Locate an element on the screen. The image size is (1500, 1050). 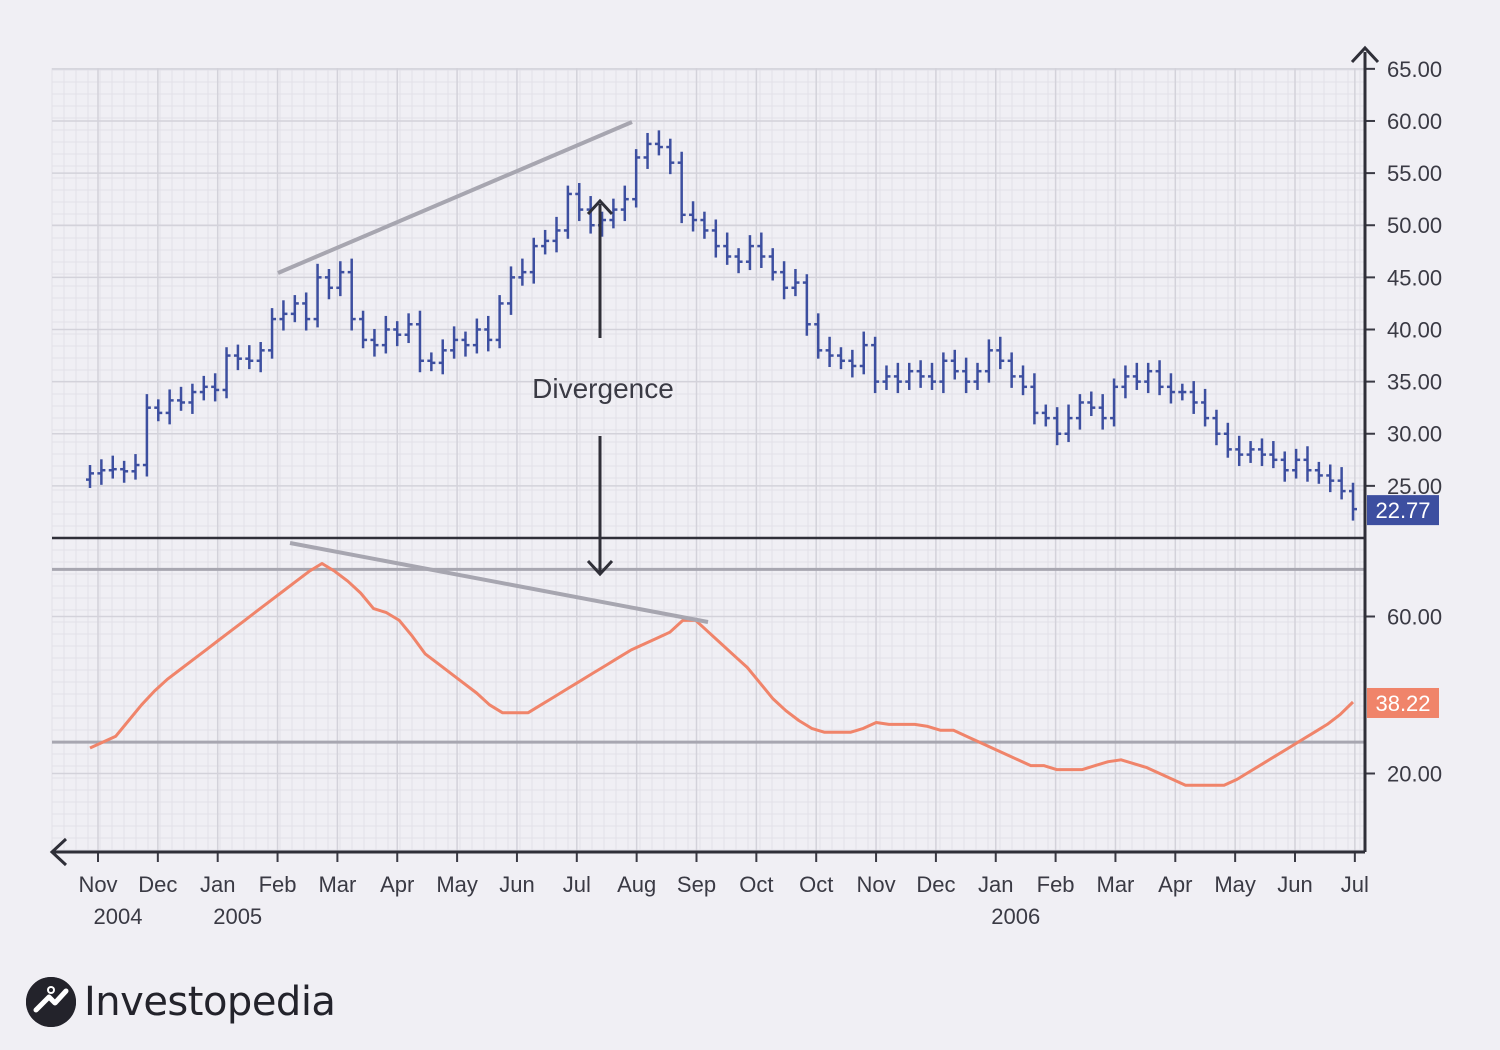
x-axis-arrow-icon is located at coordinates (58, 852).